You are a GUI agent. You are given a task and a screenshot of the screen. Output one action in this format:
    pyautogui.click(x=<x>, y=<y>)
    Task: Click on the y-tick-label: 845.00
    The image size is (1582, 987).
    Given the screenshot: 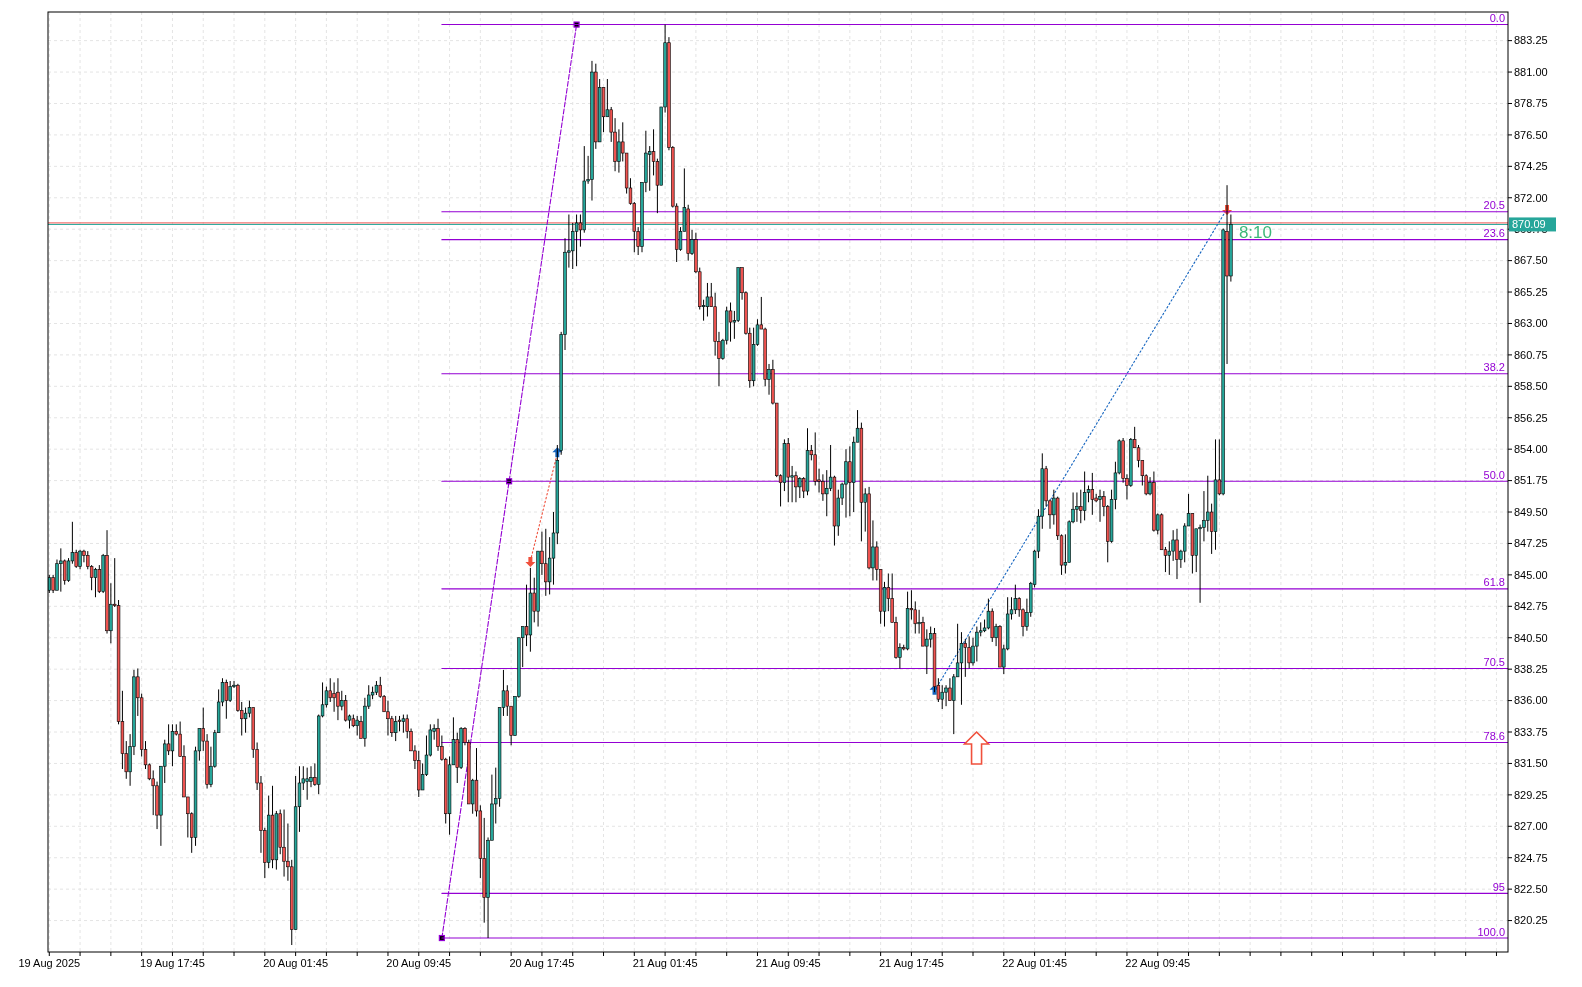 What is the action you would take?
    pyautogui.click(x=1531, y=574)
    